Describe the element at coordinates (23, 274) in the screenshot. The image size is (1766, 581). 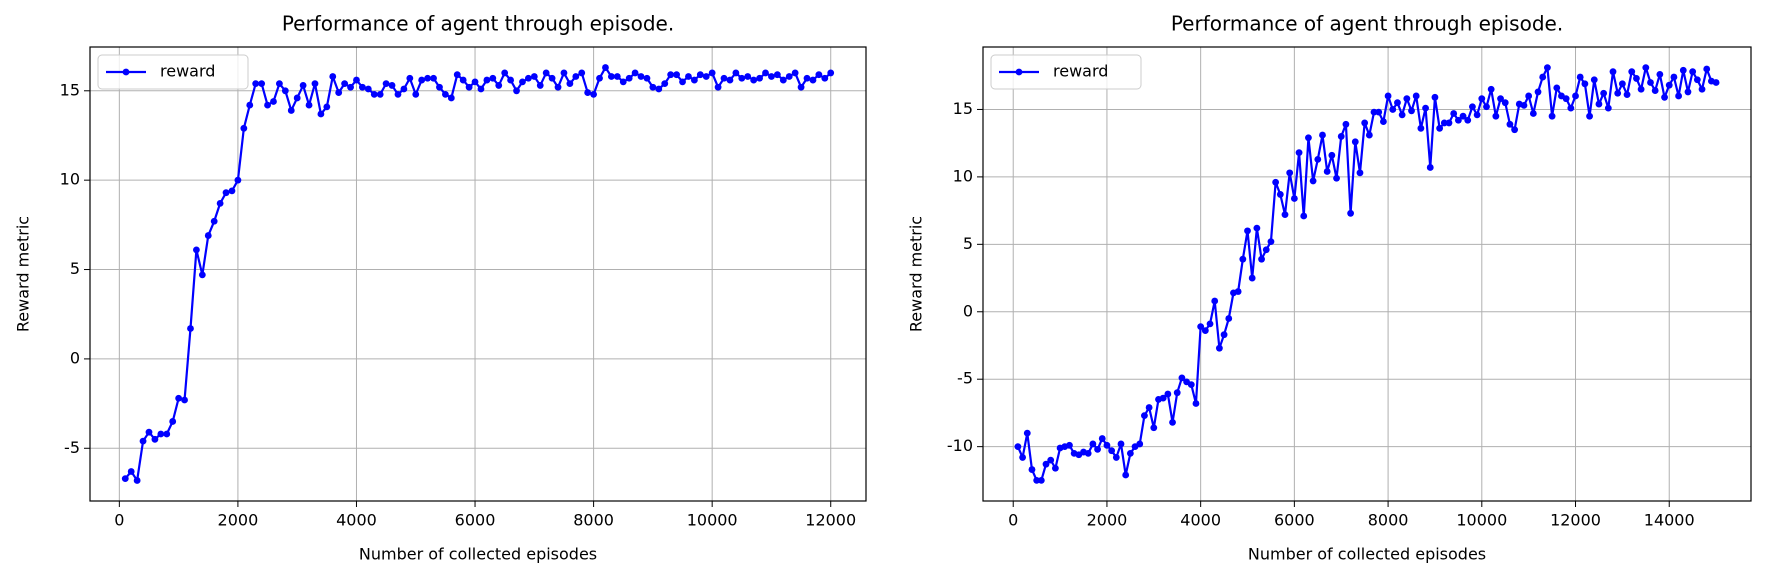
I see `y-axis-label: Reward metric` at that location.